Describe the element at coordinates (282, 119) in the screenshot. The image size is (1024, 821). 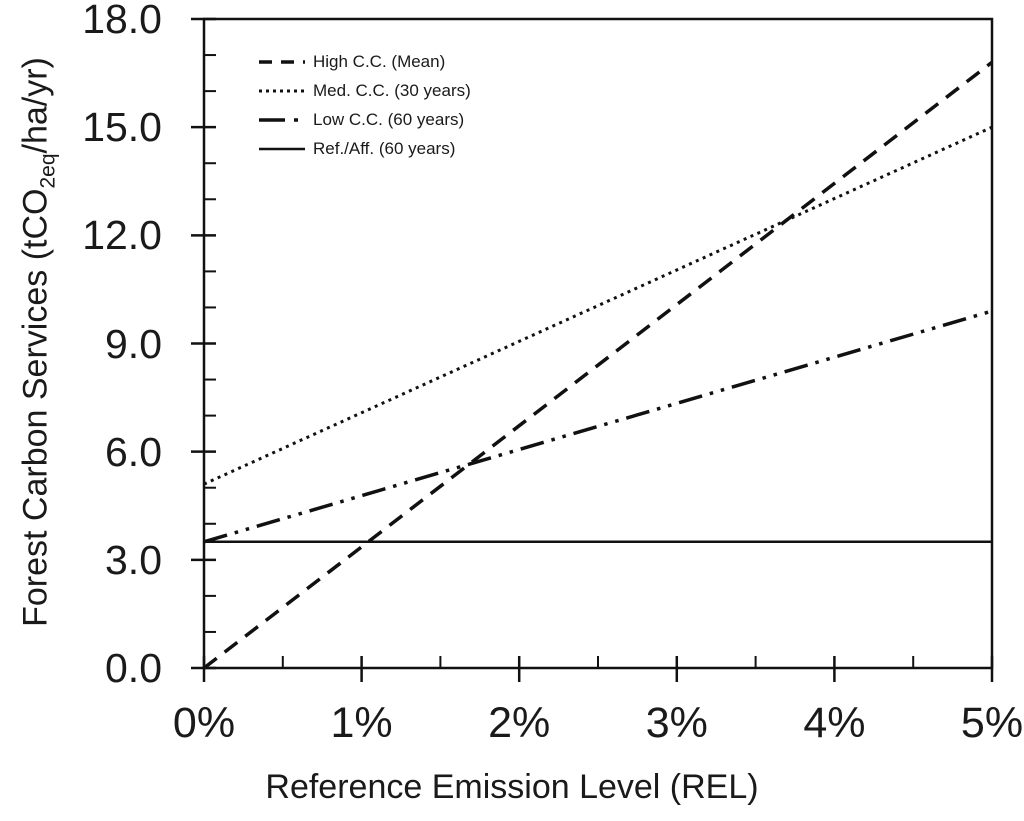
I see `legend-dashdotdot-line-icon` at that location.